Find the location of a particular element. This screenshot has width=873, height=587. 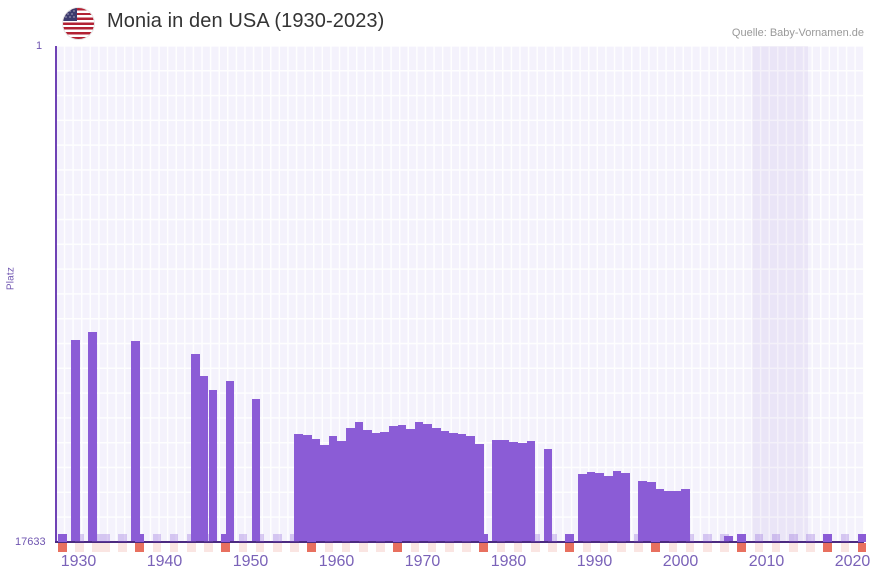

bar-1963 is located at coordinates (359, 482).